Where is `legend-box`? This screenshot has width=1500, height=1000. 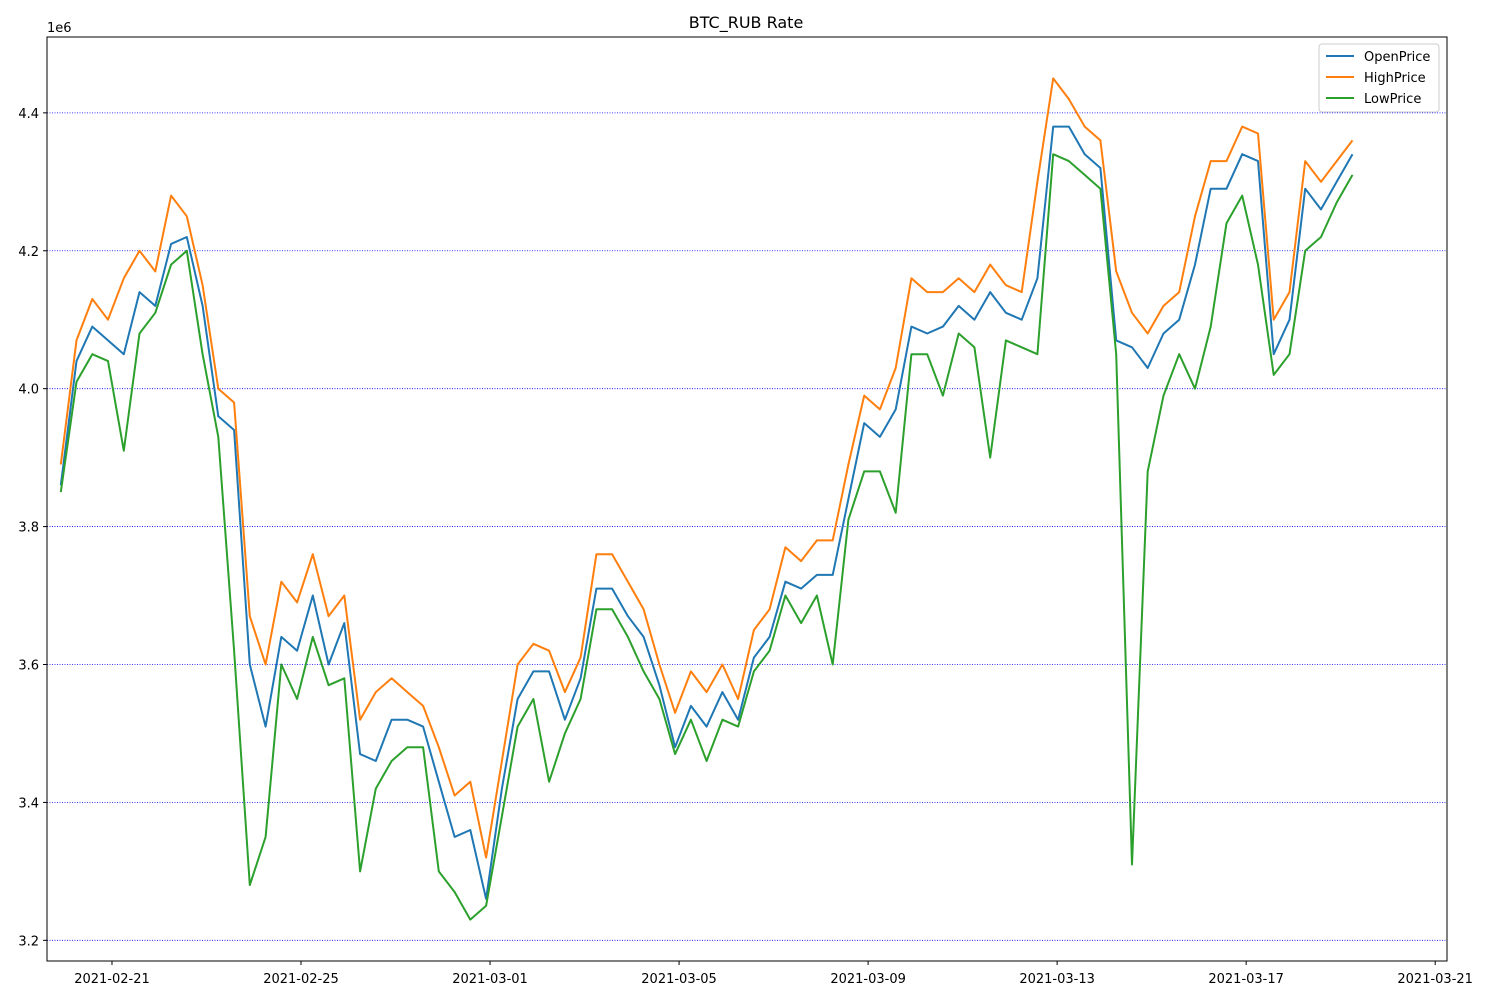
legend-box is located at coordinates (1379, 78).